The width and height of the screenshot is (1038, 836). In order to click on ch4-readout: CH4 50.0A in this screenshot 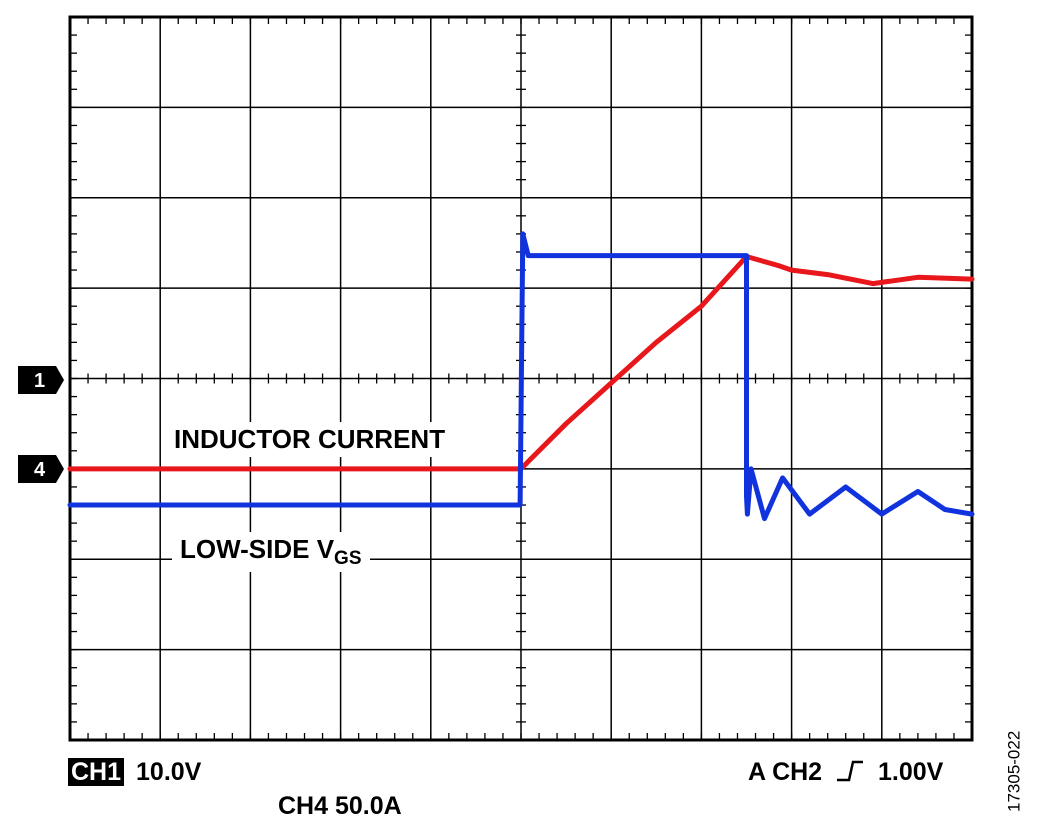, I will do `click(340, 806)`.